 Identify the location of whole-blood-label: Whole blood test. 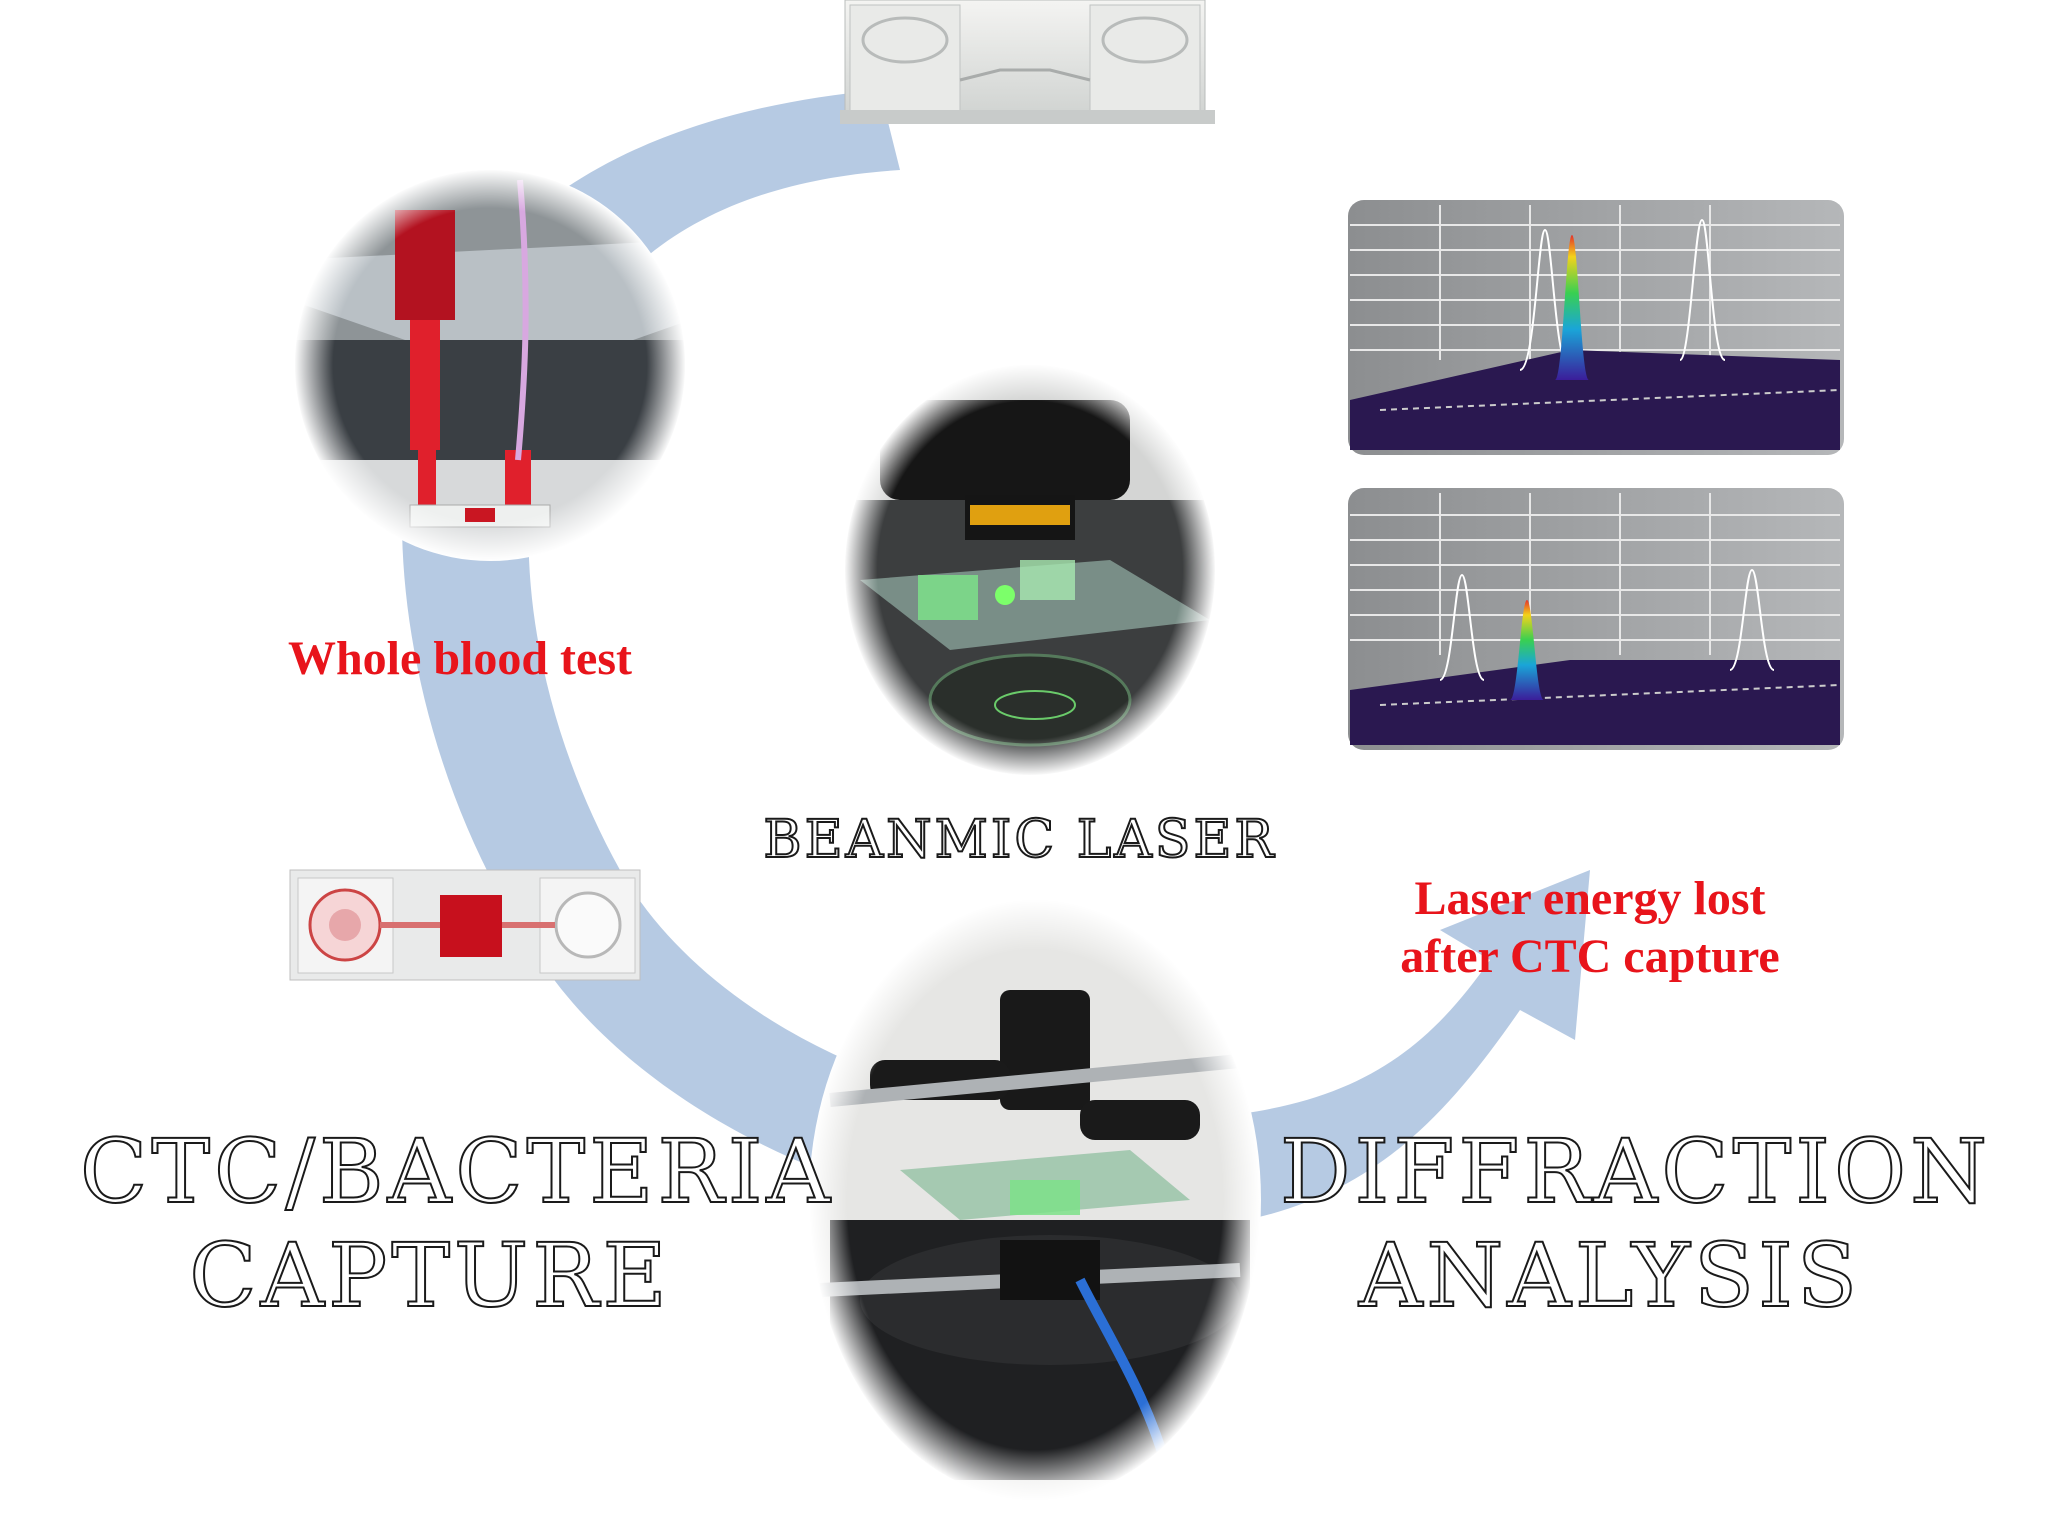
(459, 658).